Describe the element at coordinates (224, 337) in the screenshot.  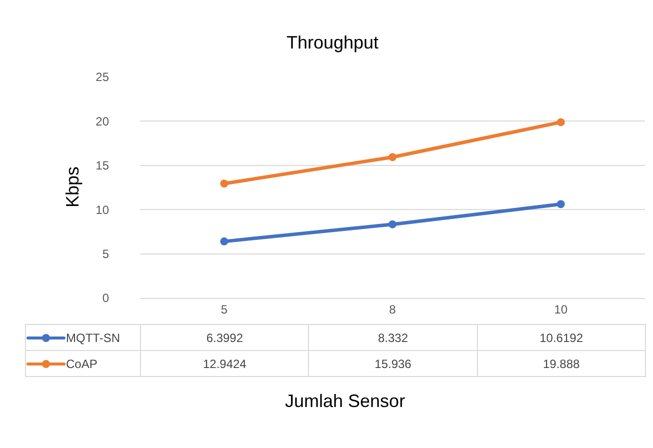
I see `data-label: 6.3992` at that location.